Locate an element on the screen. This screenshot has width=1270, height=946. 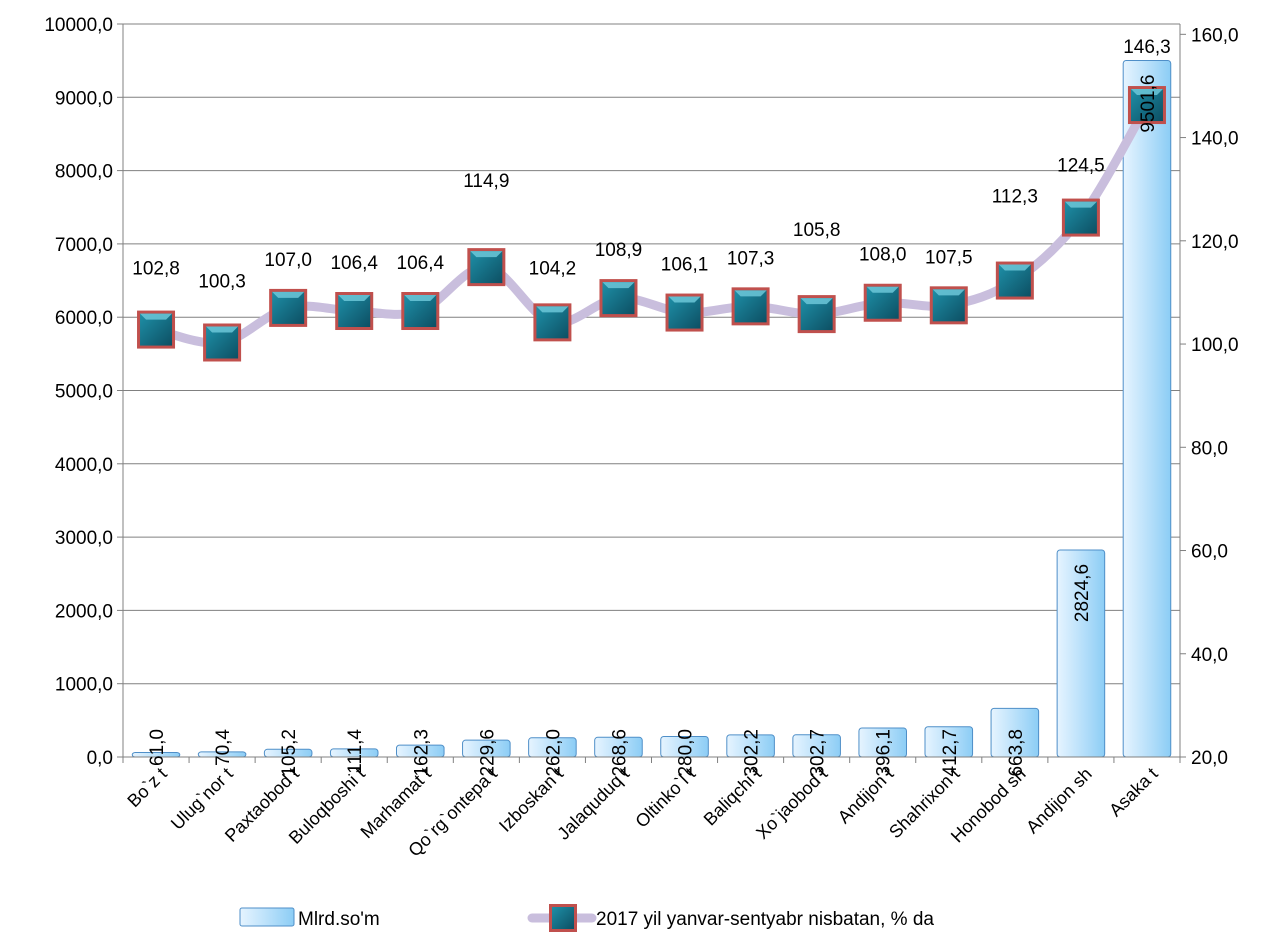
bar-data-label: 268,6 is located at coordinates (619, 753).